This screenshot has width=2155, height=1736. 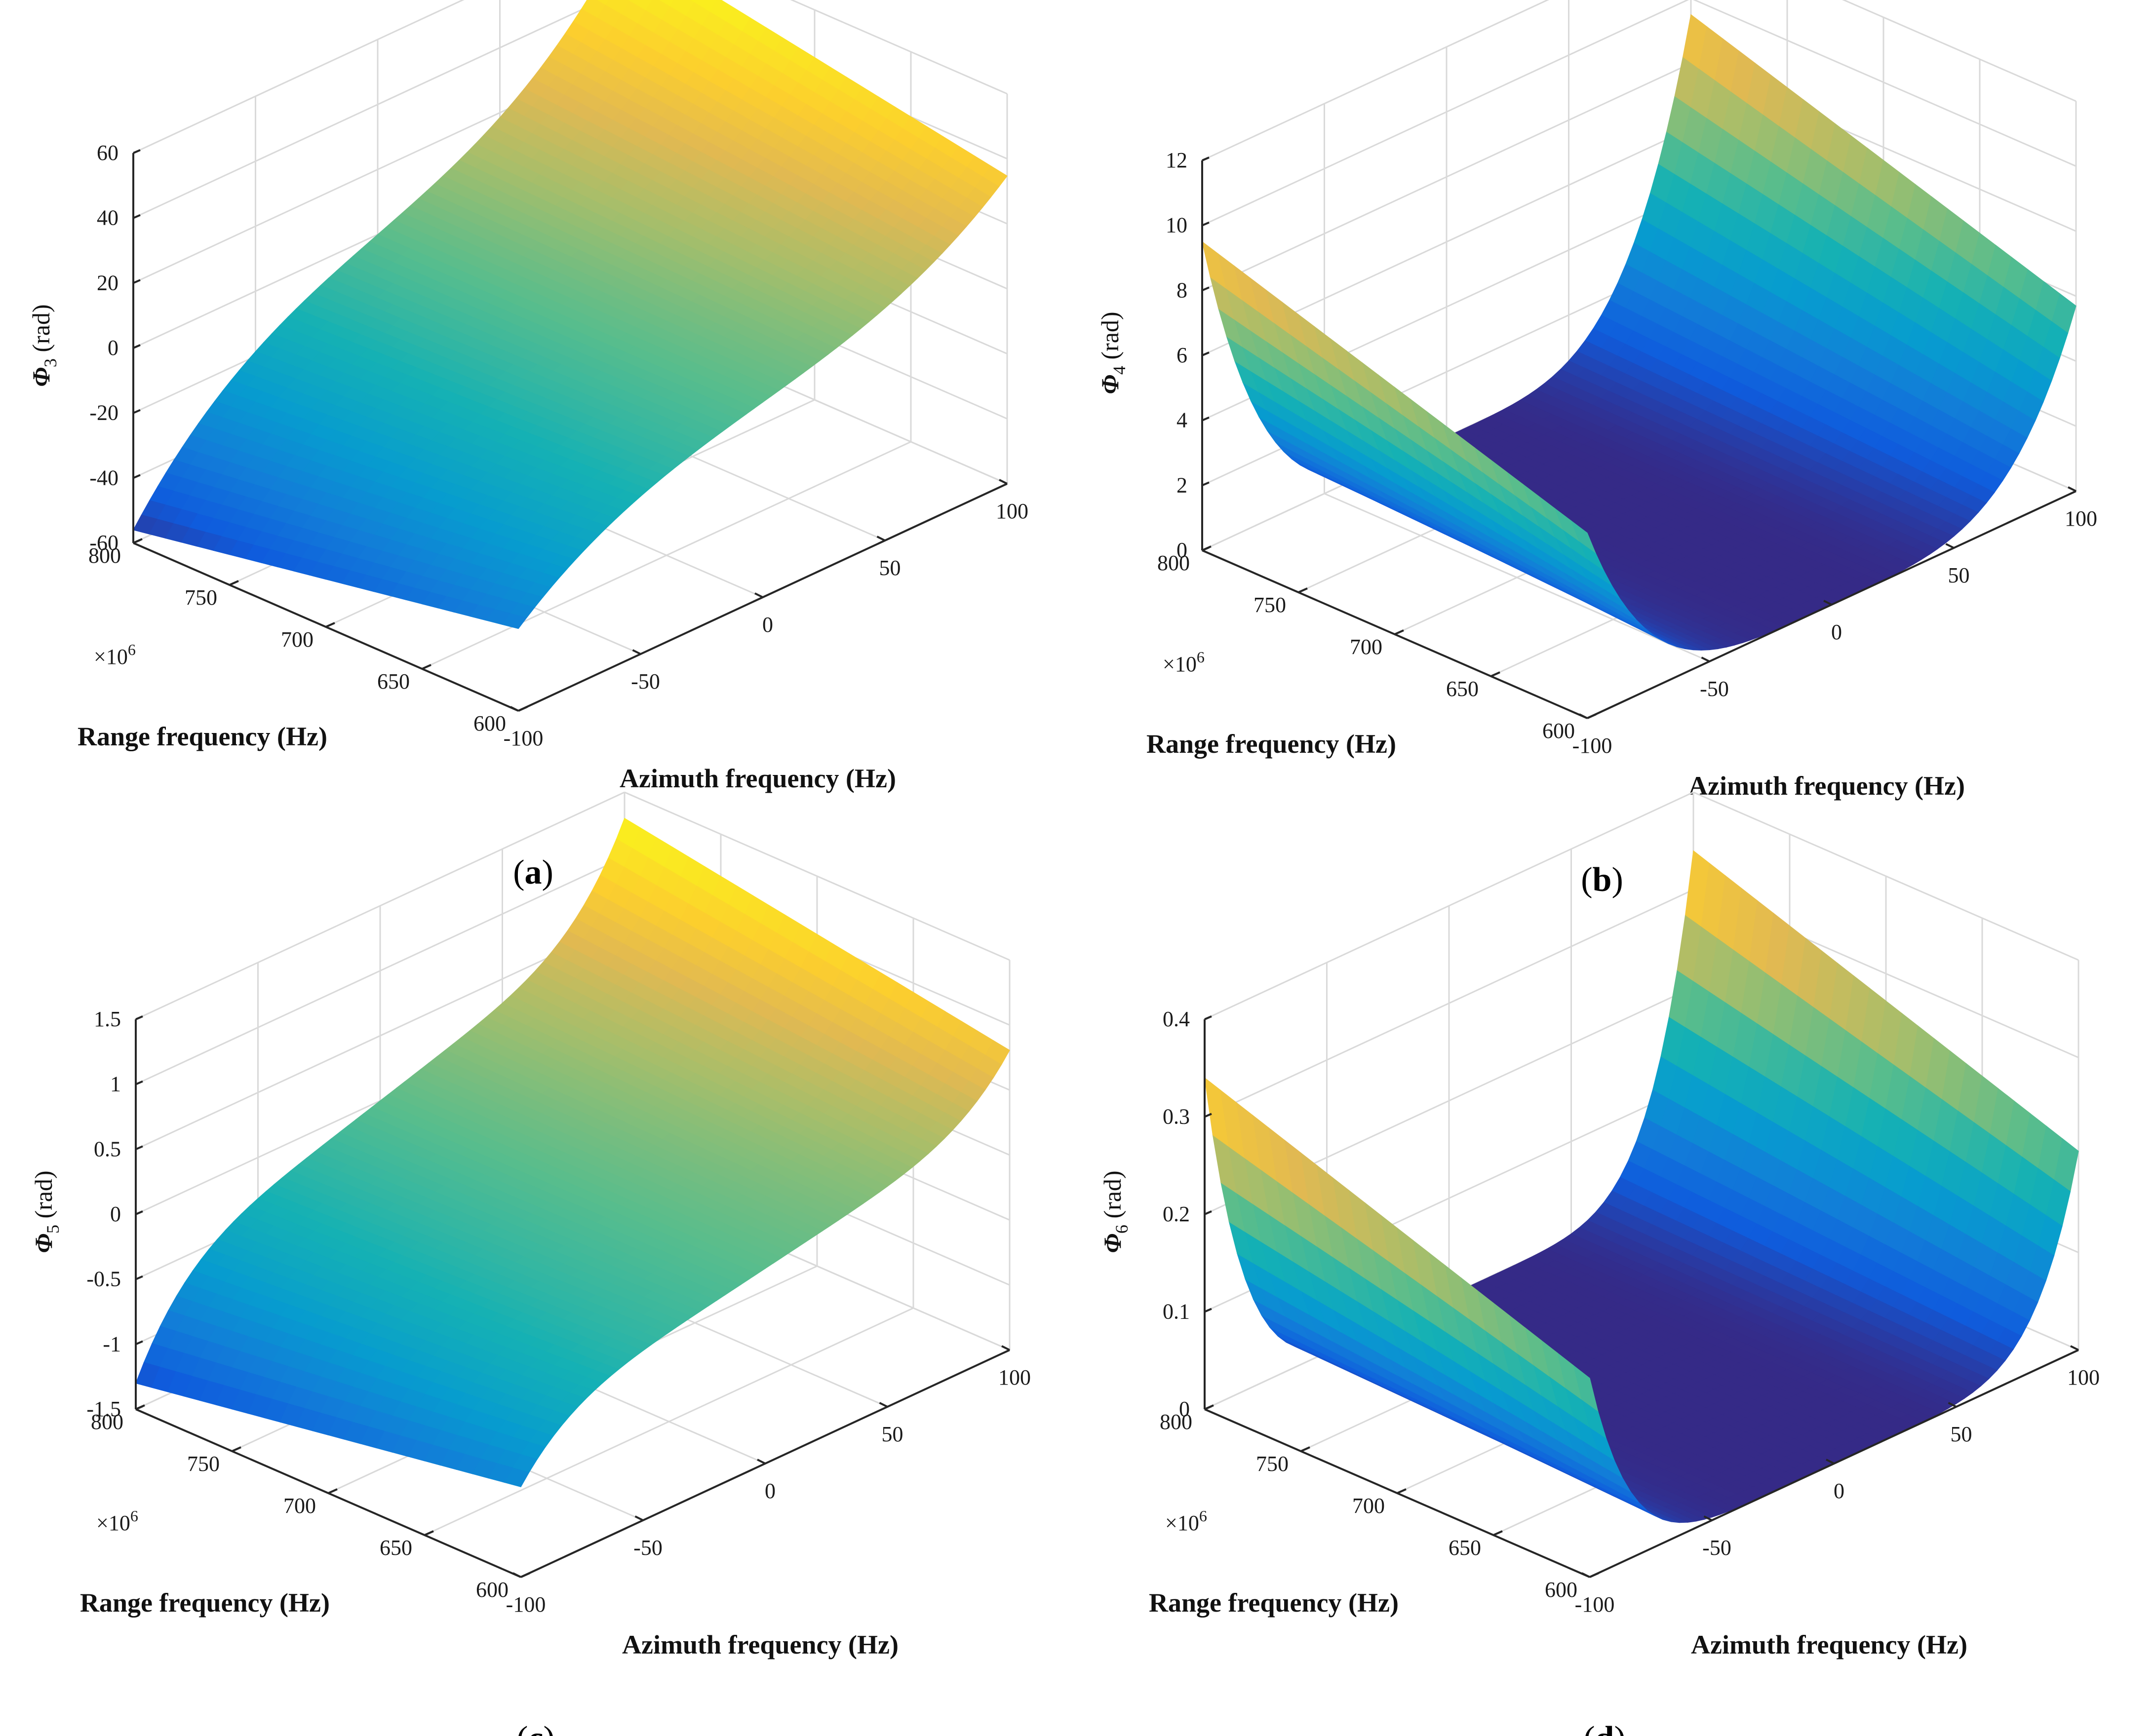 I want to click on z-tick-label: -1.5, so click(x=104, y=1409).